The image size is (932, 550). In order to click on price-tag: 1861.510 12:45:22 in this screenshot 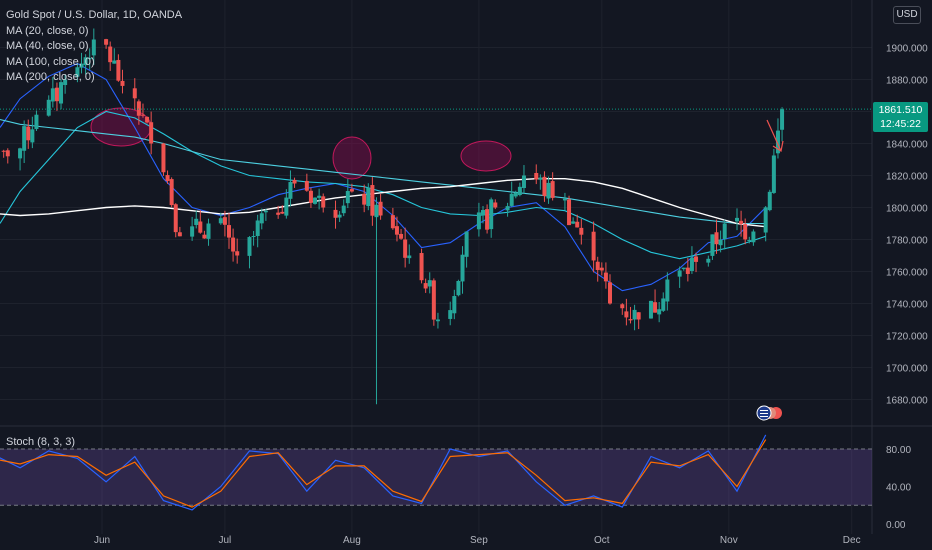, I will do `click(900, 117)`.